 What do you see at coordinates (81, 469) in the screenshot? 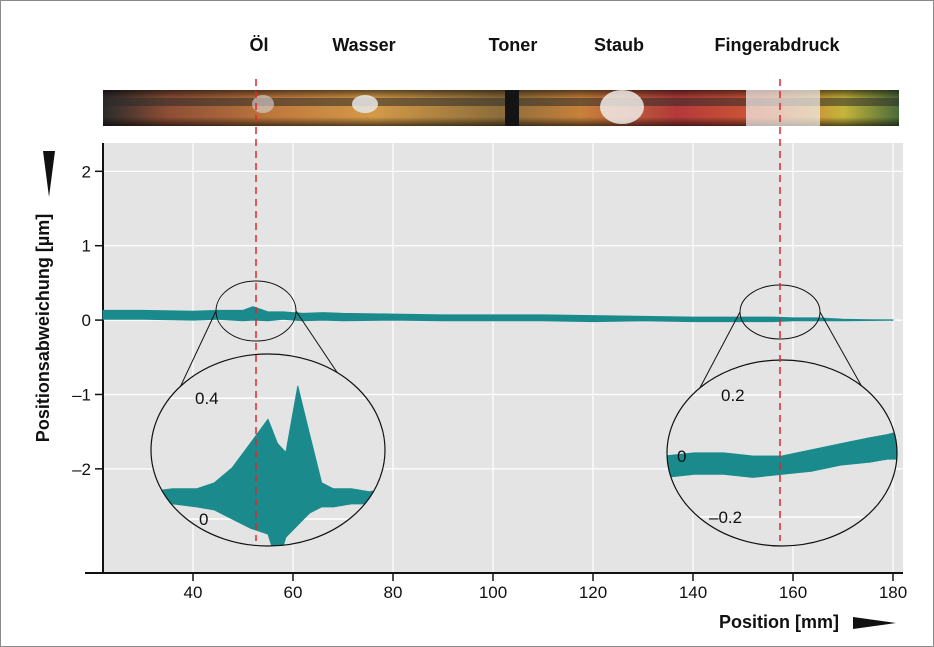
I see `y-tick-label: –2` at bounding box center [81, 469].